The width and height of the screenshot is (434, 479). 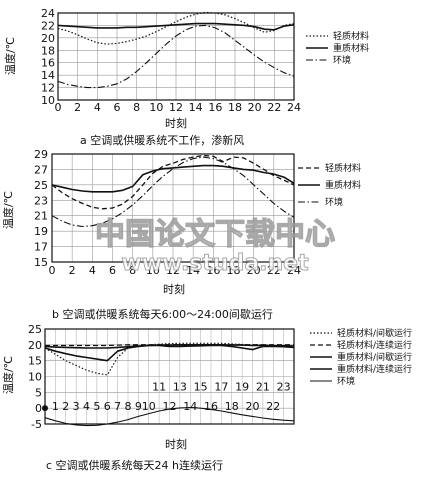 What do you see at coordinates (92, 270) in the screenshot?
I see `chart-b-x-tick-label: 4` at bounding box center [92, 270].